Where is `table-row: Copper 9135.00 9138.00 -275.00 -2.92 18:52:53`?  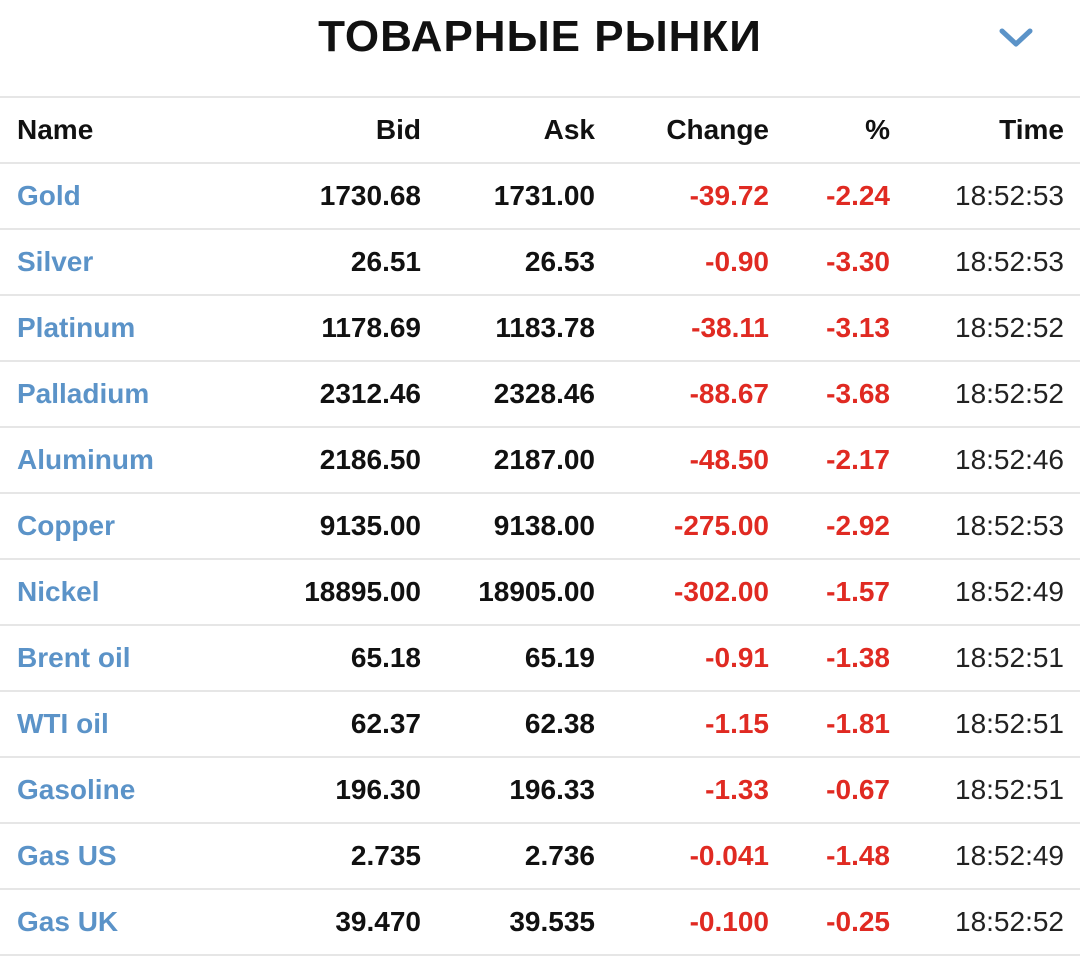 table-row: Copper 9135.00 9138.00 -275.00 -2.92 18:52:53 is located at coordinates (540, 526).